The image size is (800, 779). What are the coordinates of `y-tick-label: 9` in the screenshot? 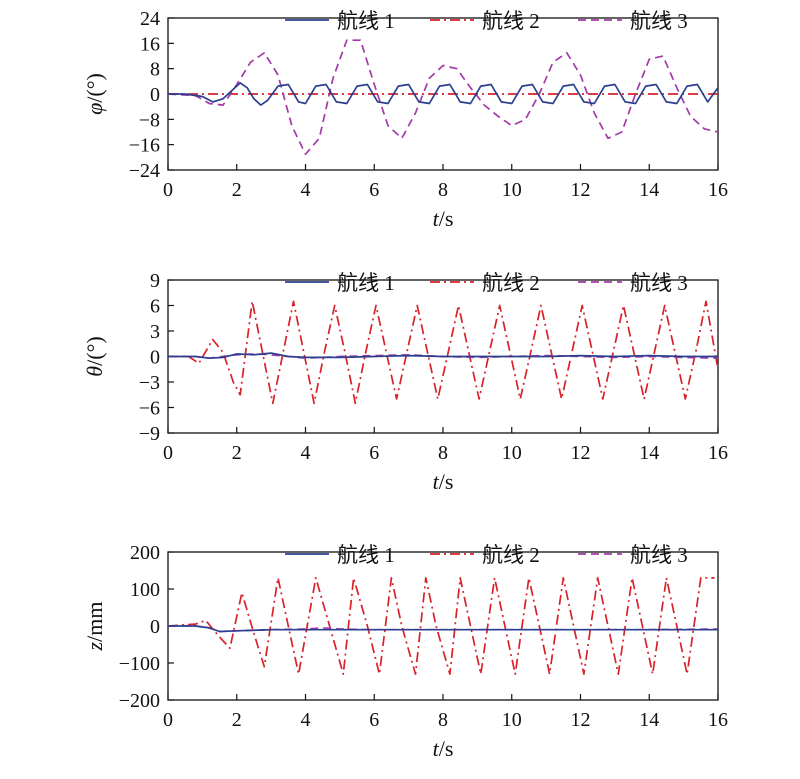 It's located at (155, 281).